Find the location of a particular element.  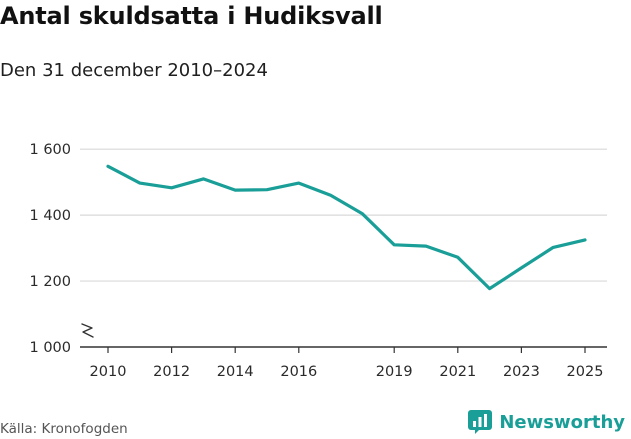

x-tick-label: 2016 is located at coordinates (298, 372).